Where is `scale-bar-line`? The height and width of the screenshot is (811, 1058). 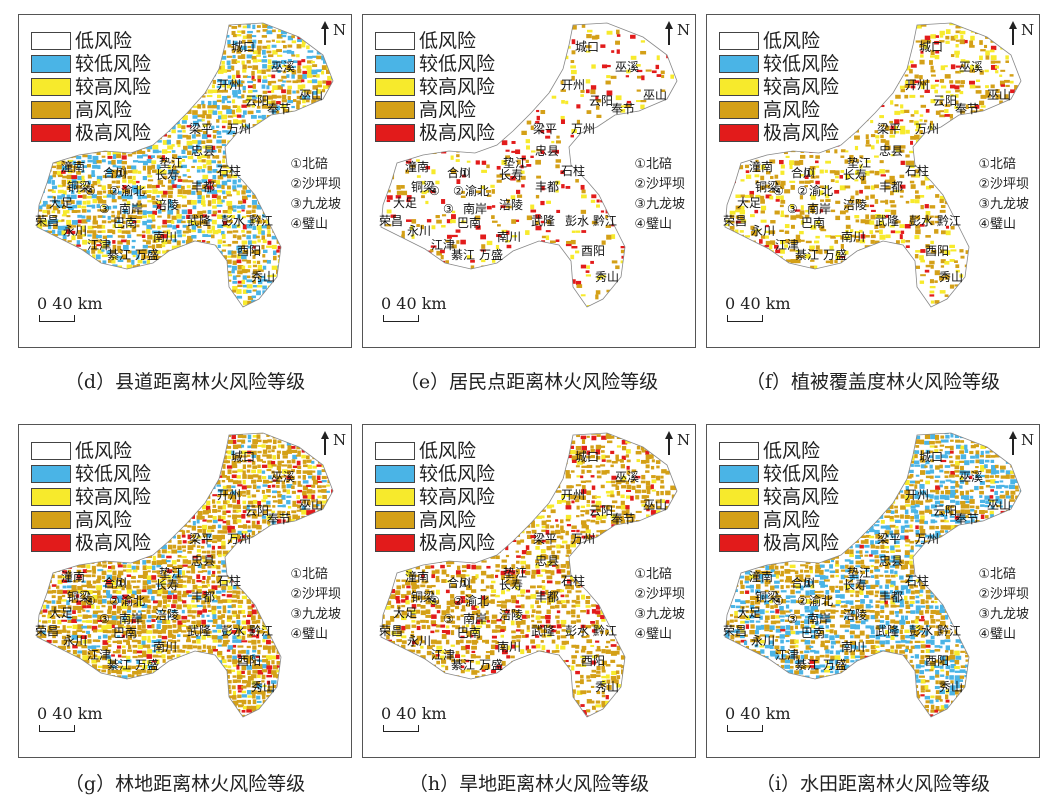
scale-bar-line is located at coordinates (57, 318).